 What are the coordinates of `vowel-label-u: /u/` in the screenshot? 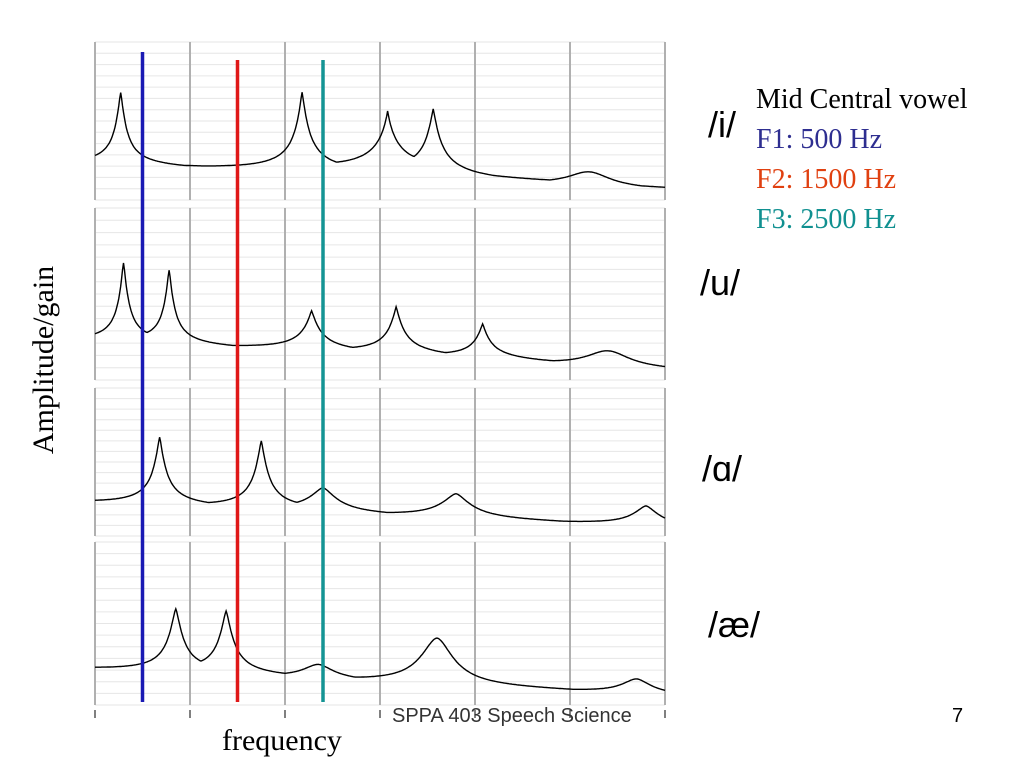 It's located at (720, 282).